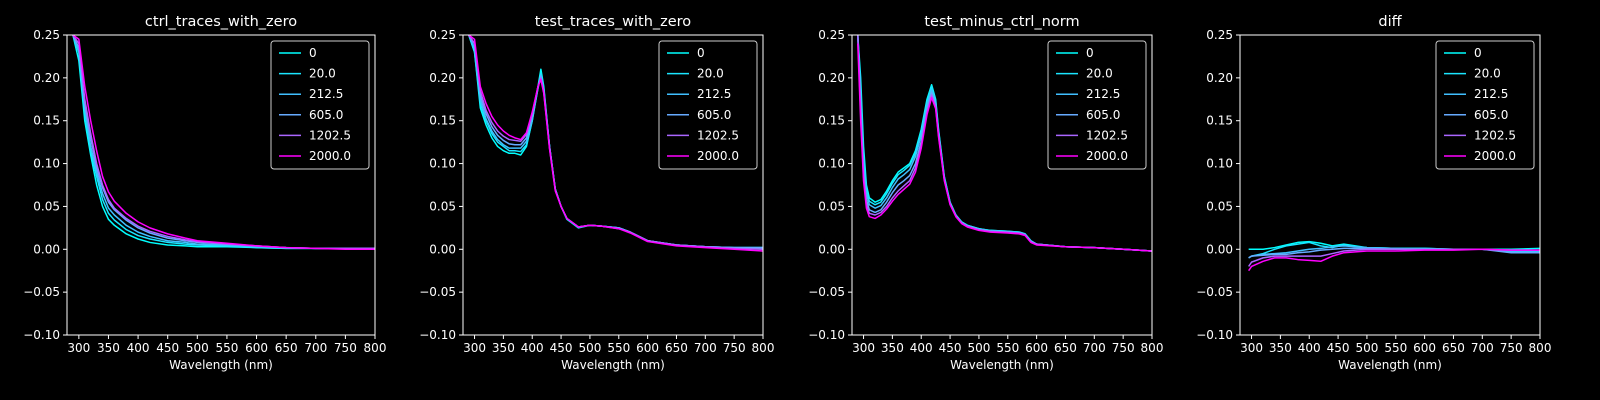 This screenshot has width=1600, height=400. I want to click on chart-title: ctrl_traces_with_zero, so click(221, 22).